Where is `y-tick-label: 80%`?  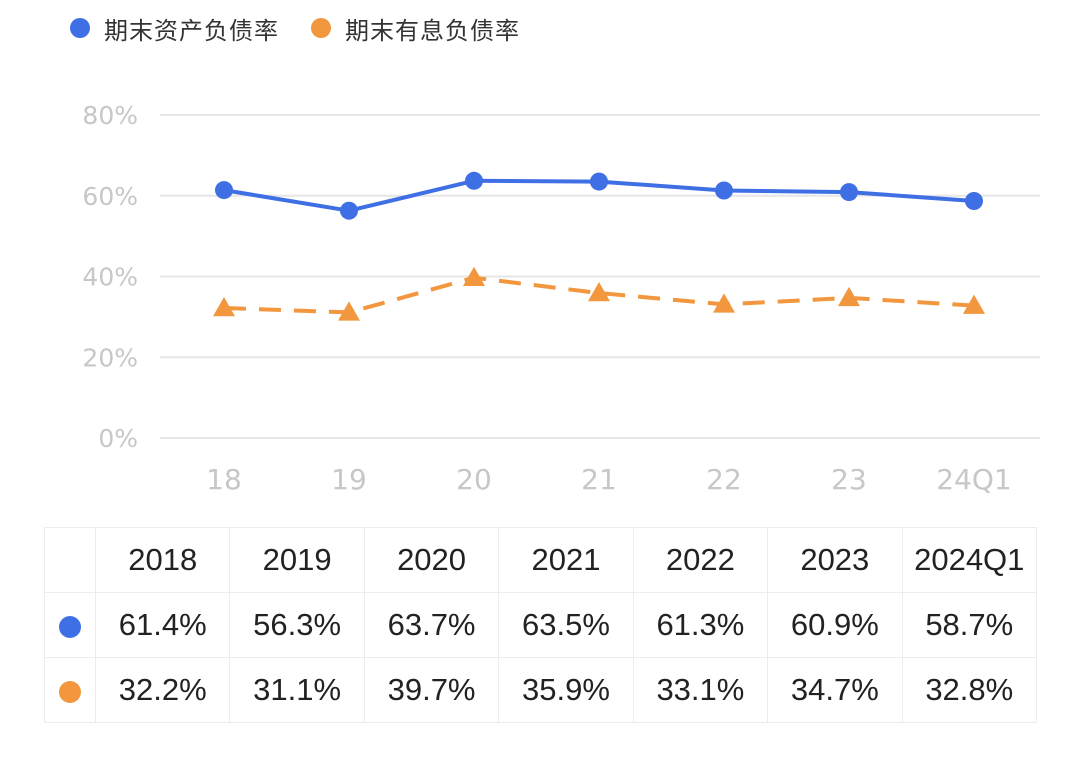
y-tick-label: 80% is located at coordinates (110, 115).